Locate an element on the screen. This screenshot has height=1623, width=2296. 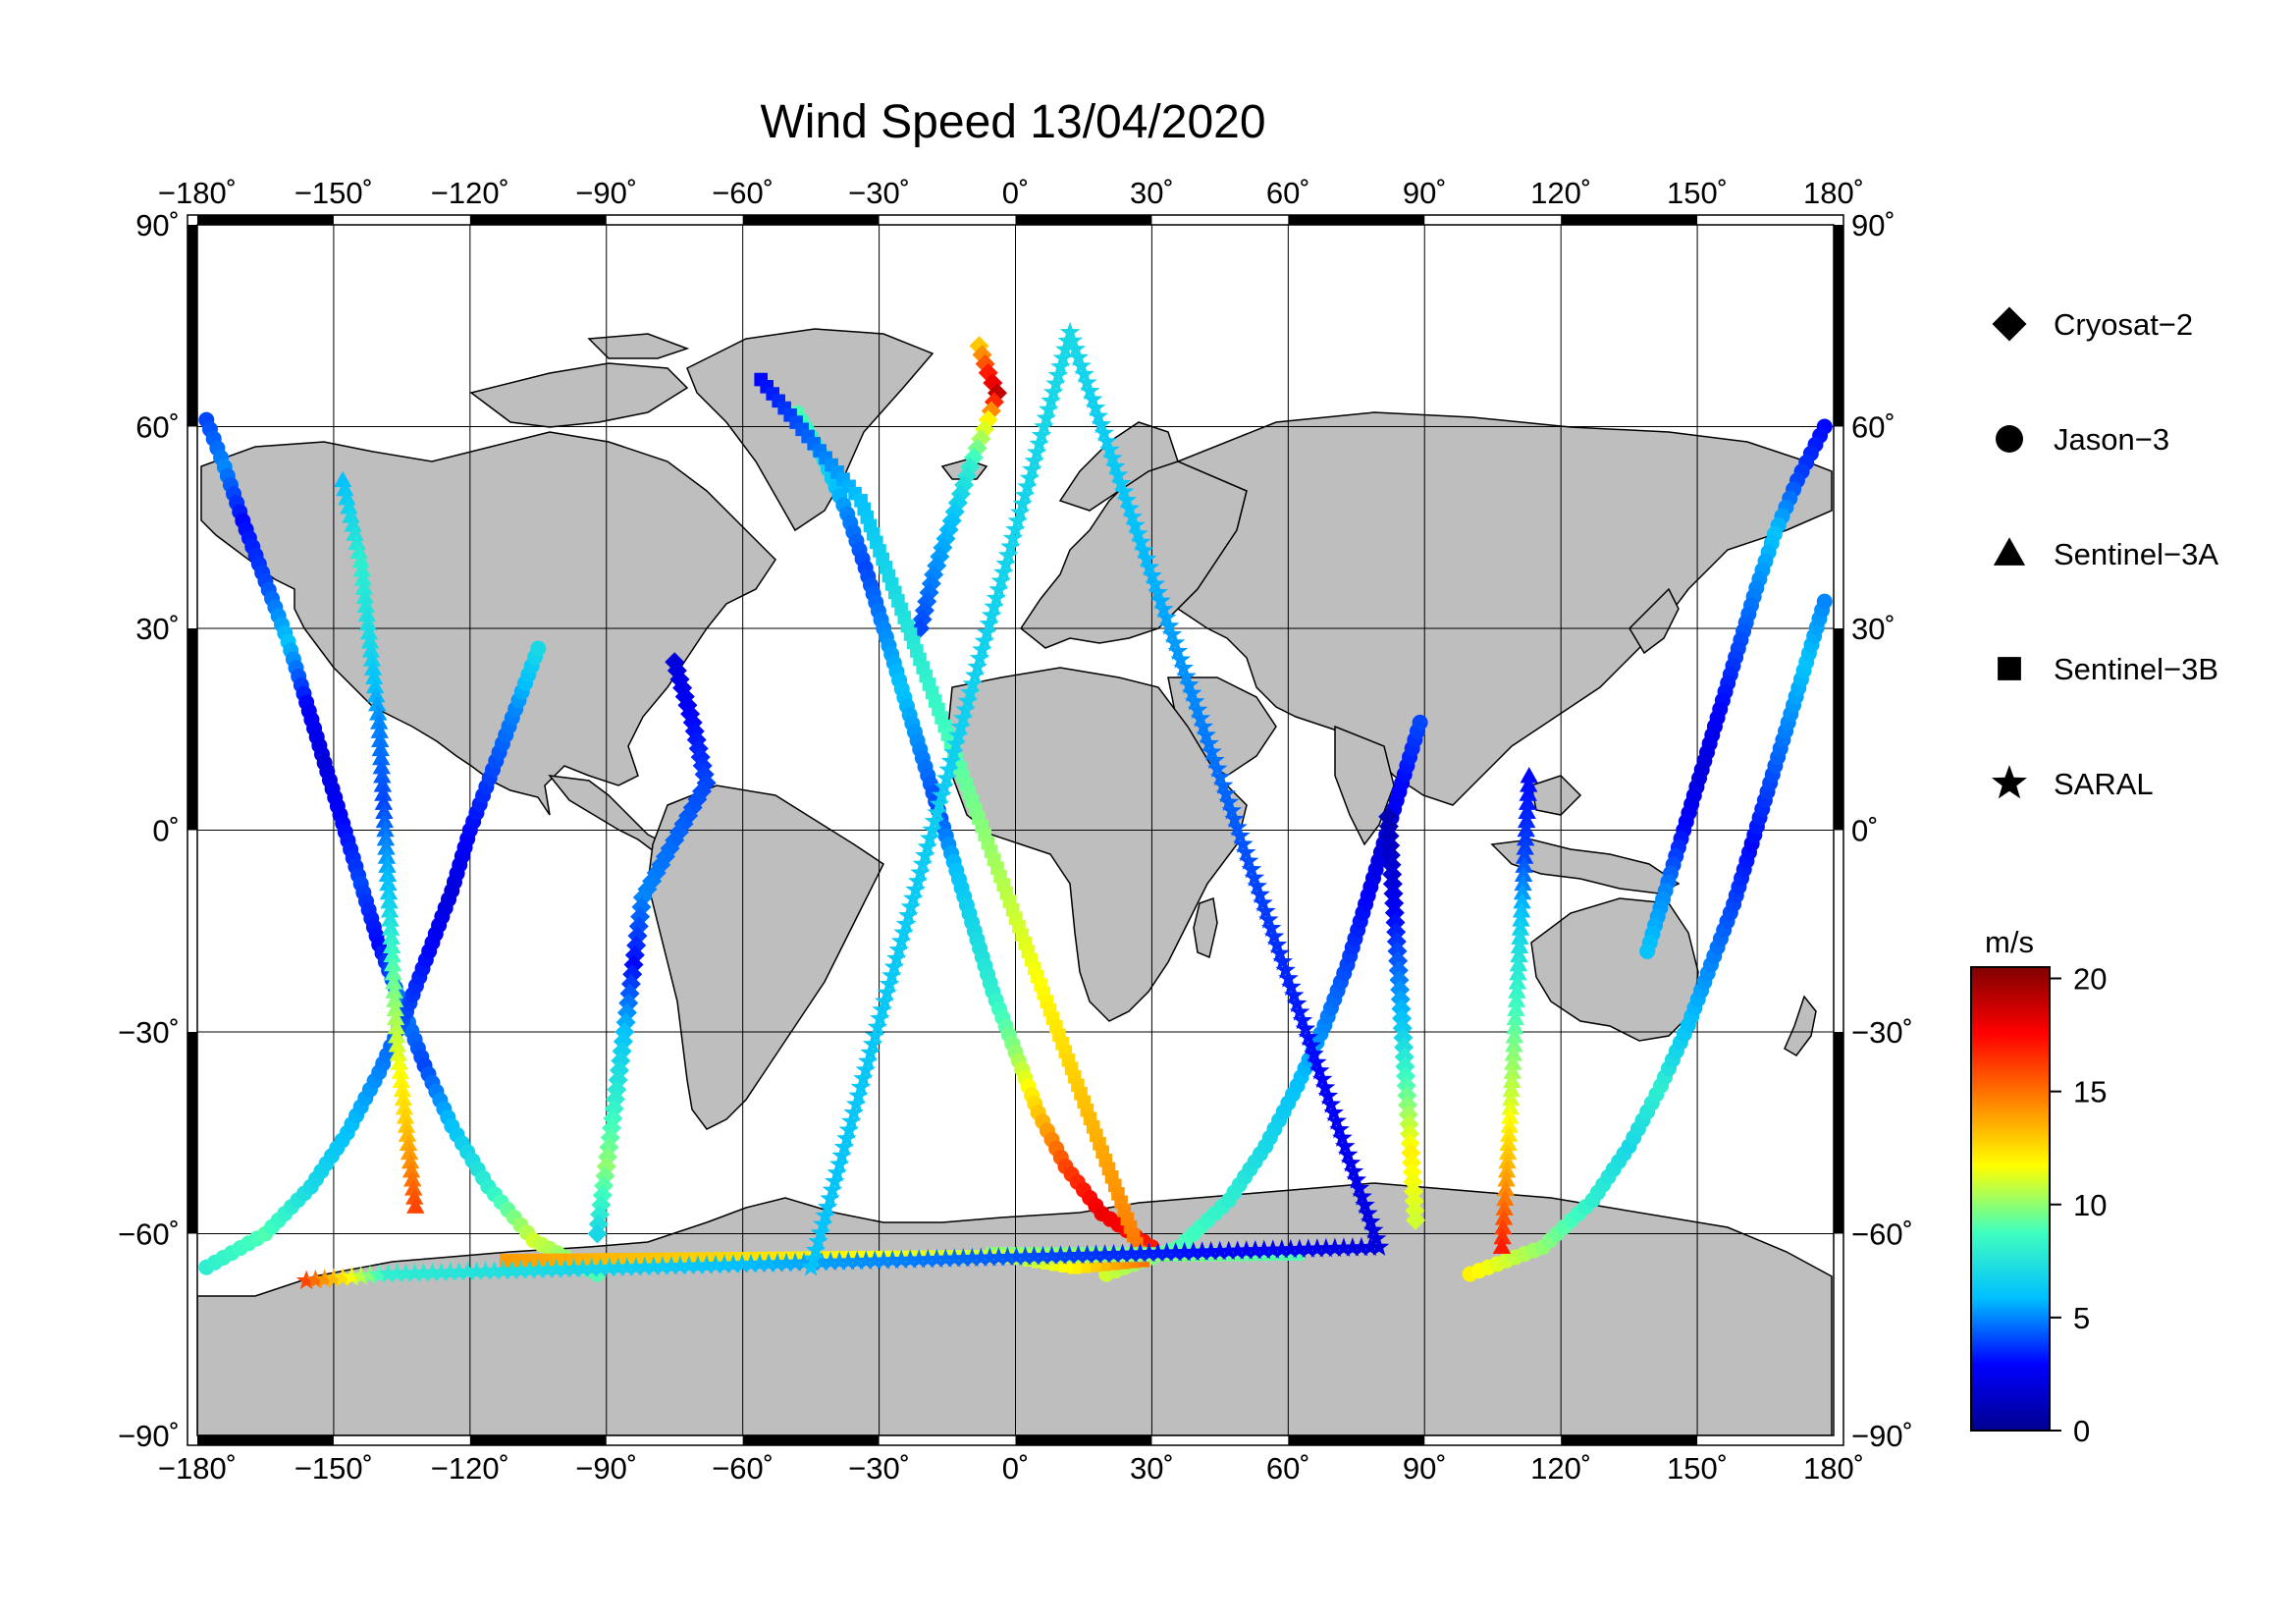
lon-tick-label-top: 90˚ is located at coordinates (1425, 193).